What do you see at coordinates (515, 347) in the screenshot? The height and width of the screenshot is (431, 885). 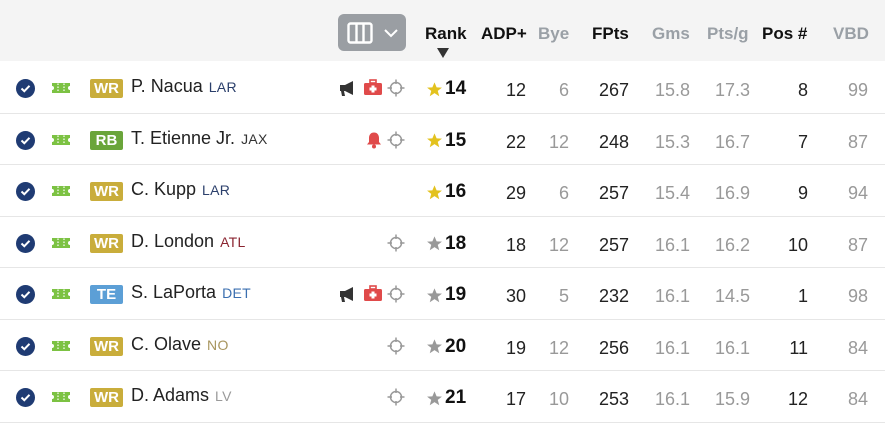 I see `adp-value: 19` at bounding box center [515, 347].